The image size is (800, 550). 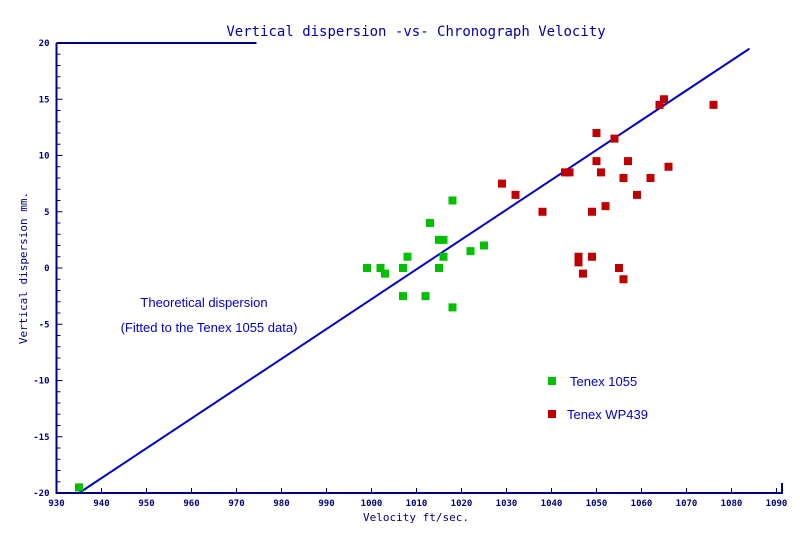 What do you see at coordinates (417, 504) in the screenshot?
I see `x-tick-label: 1010` at bounding box center [417, 504].